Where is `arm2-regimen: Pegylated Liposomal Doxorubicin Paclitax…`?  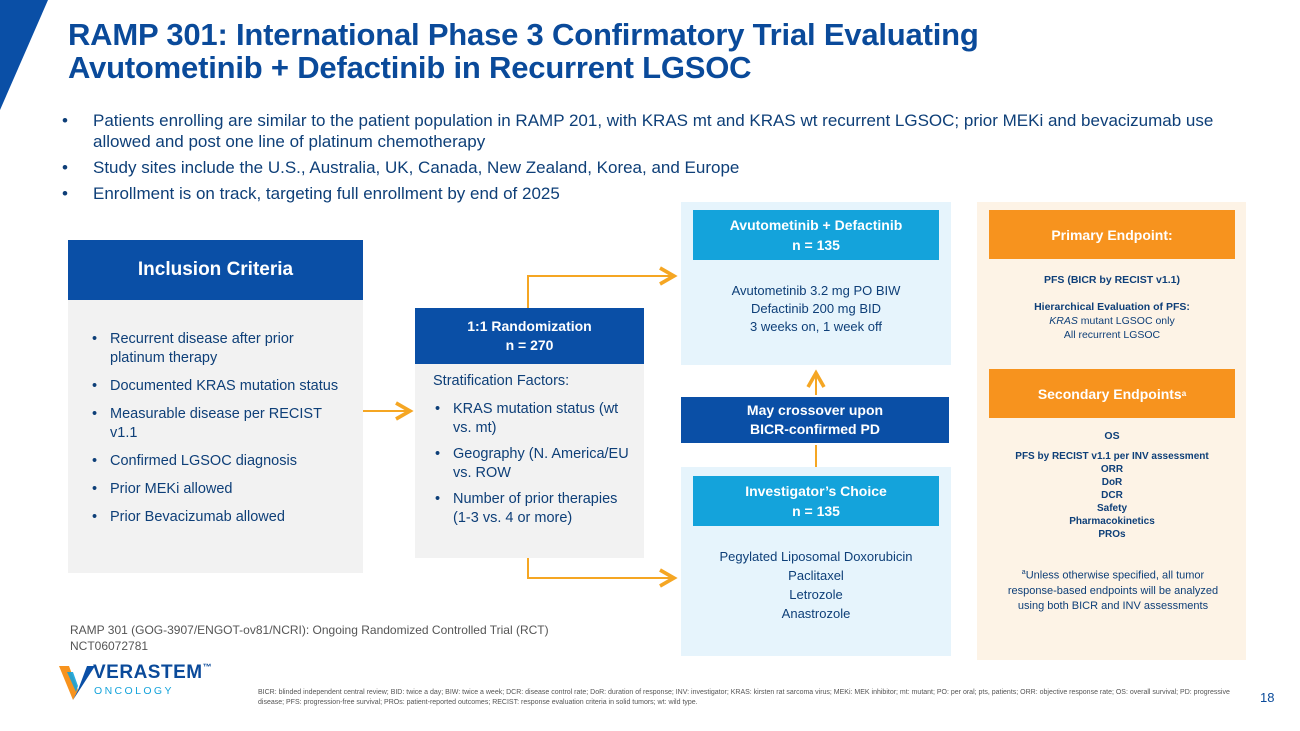
arm2-regimen: Pegylated Liposomal Doxorubicin Paclitax… is located at coordinates (816, 585).